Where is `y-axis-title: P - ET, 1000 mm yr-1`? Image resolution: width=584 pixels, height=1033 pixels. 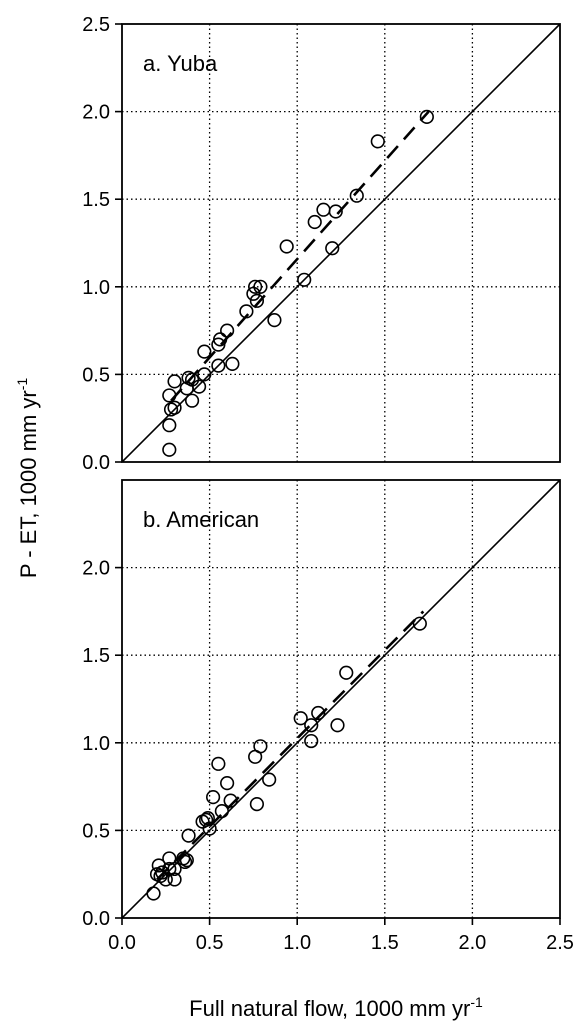
y-axis-title: P - ET, 1000 mm yr-1 is located at coordinates (27, 478).